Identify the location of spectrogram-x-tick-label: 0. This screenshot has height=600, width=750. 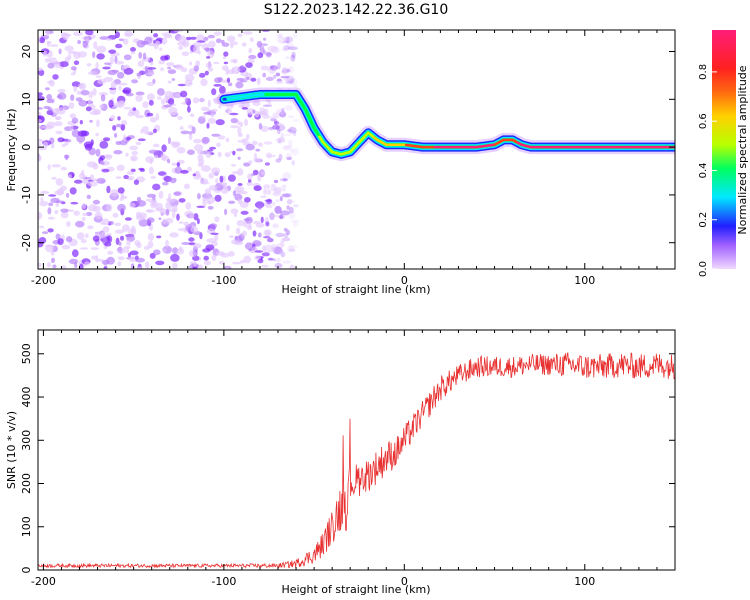
(404, 280).